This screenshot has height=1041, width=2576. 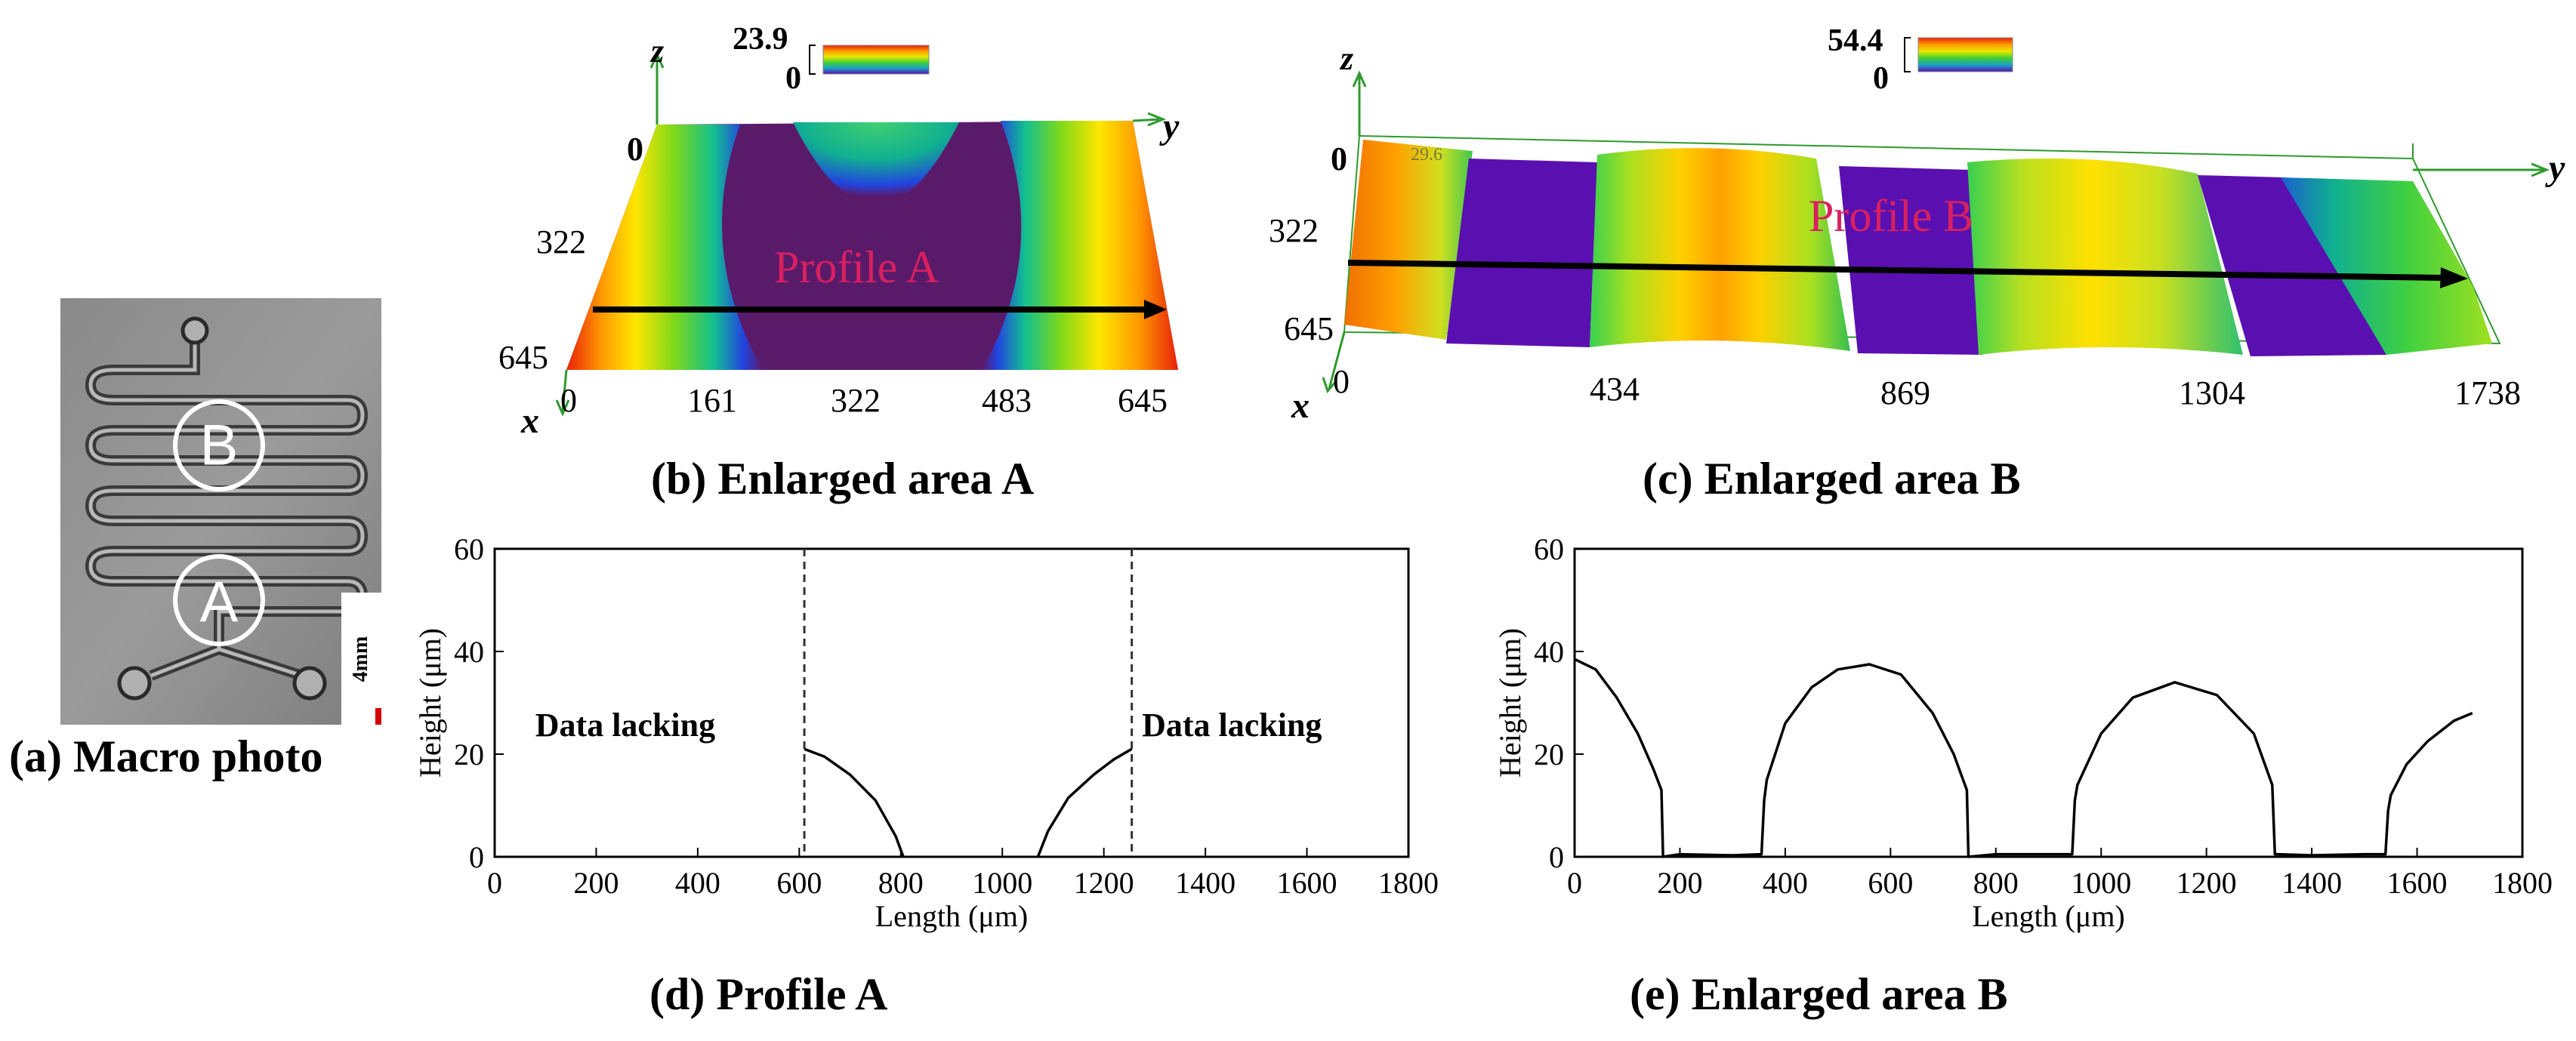 I want to click on caption-a: (a) Macro photo, so click(x=166, y=756).